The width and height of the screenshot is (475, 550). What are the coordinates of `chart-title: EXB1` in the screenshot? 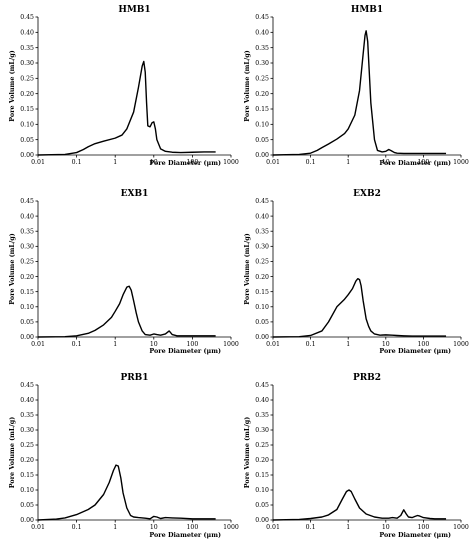 It's located at (135, 194).